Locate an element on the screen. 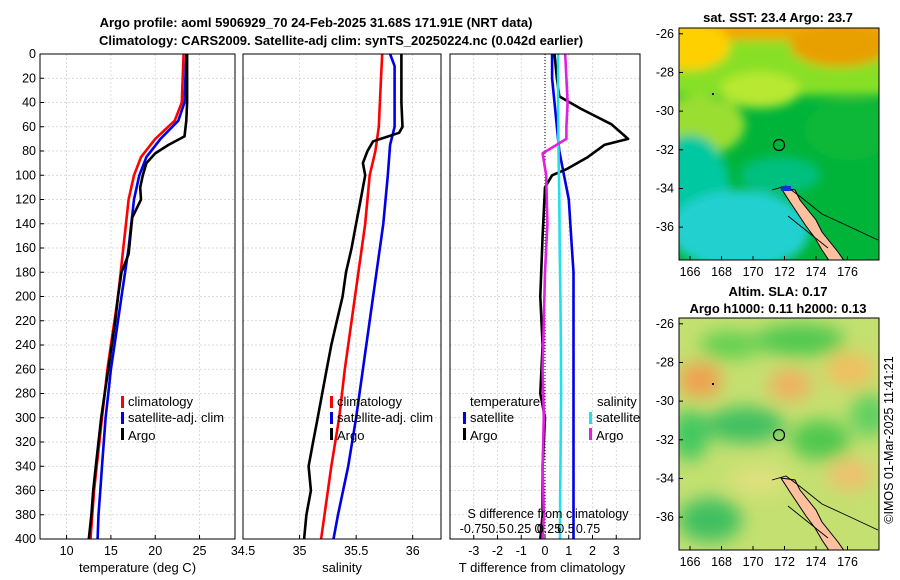 This screenshot has height=580, width=900. legend-swatch-climatology is located at coordinates (122, 402).